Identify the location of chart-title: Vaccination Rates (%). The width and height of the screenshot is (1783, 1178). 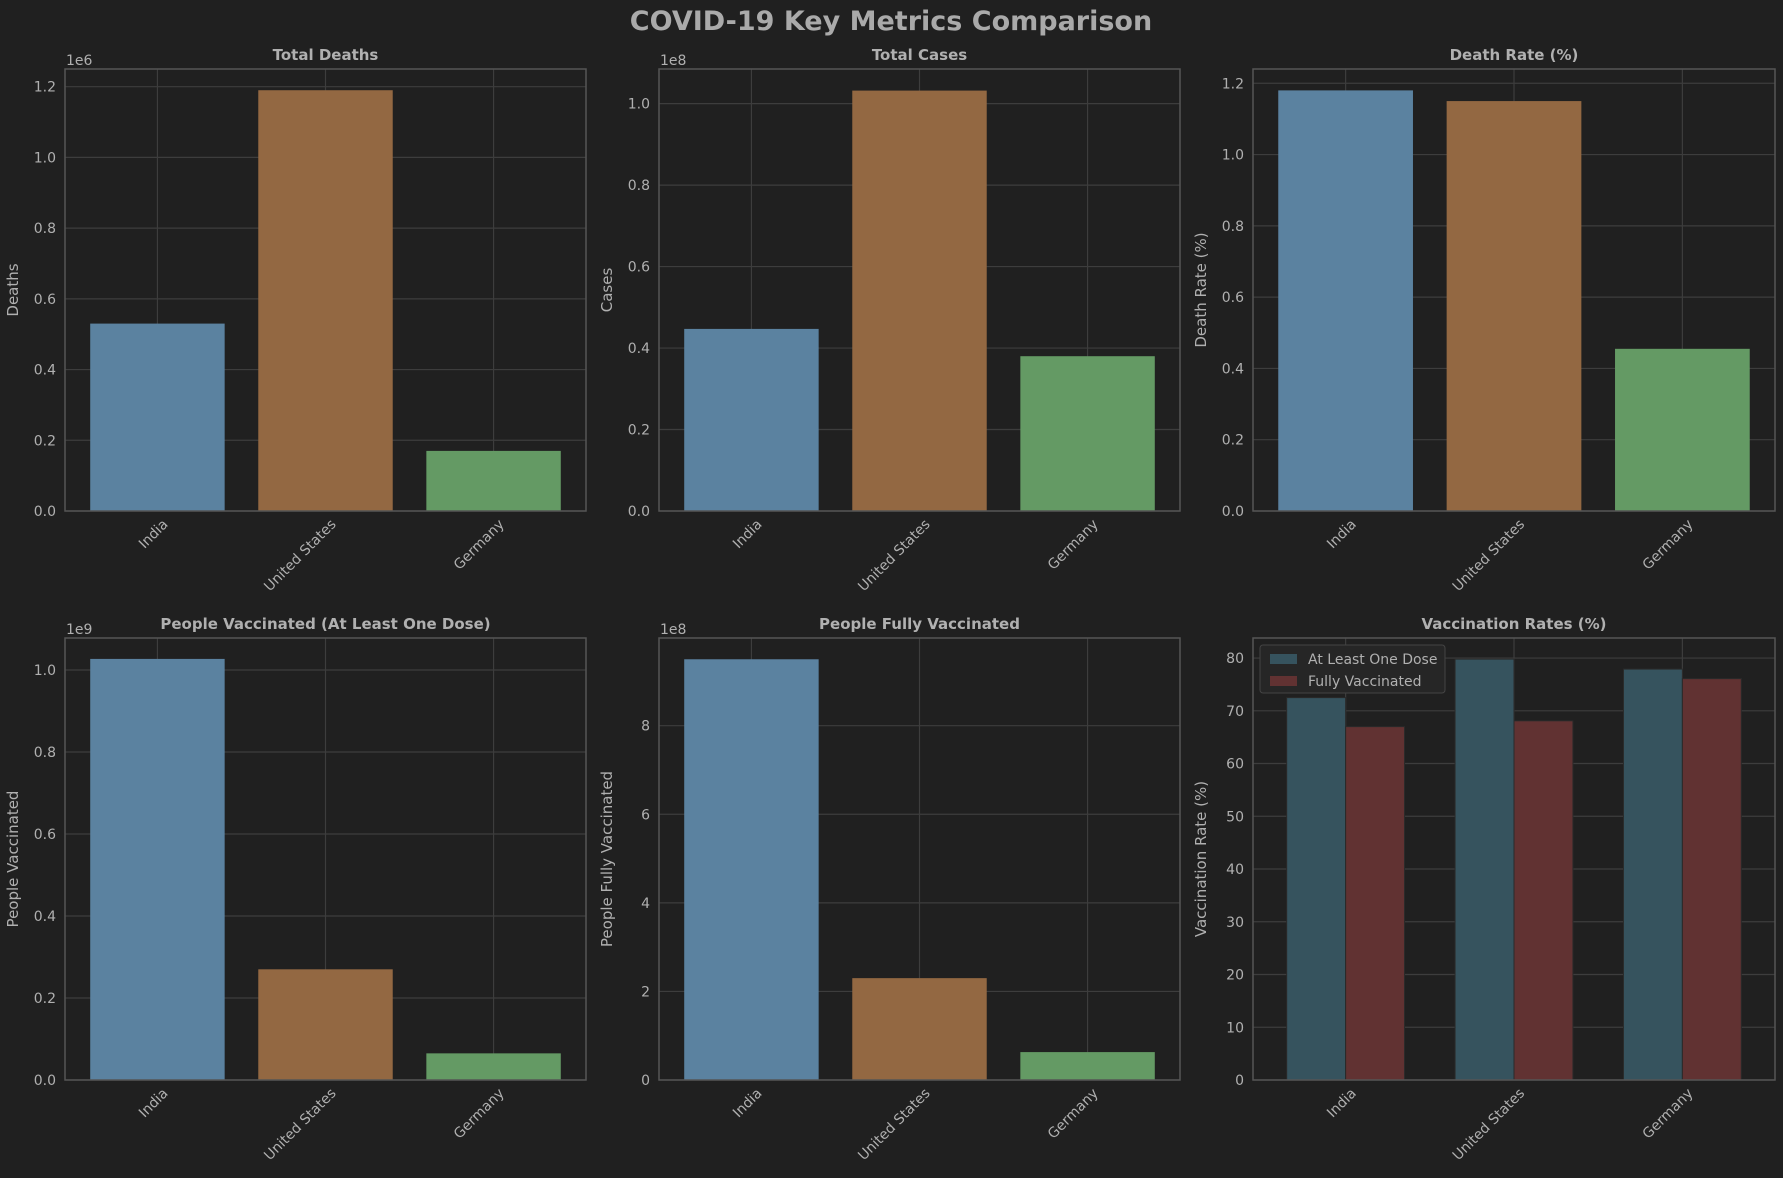
(1513, 624).